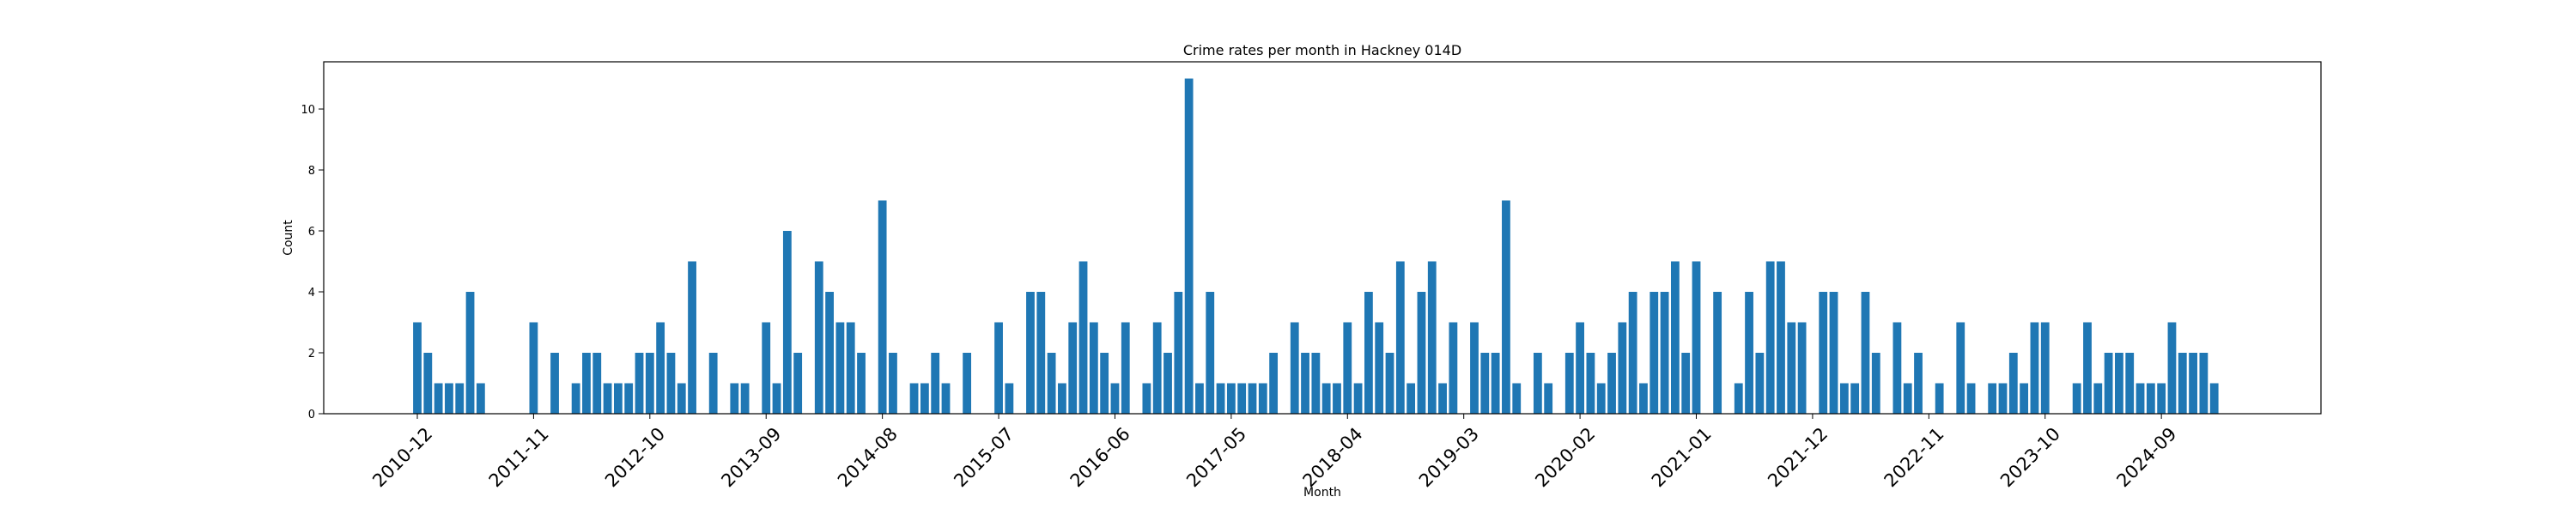 This screenshot has height=515, width=2576. I want to click on x-tick-label: 2019-03, so click(1449, 457).